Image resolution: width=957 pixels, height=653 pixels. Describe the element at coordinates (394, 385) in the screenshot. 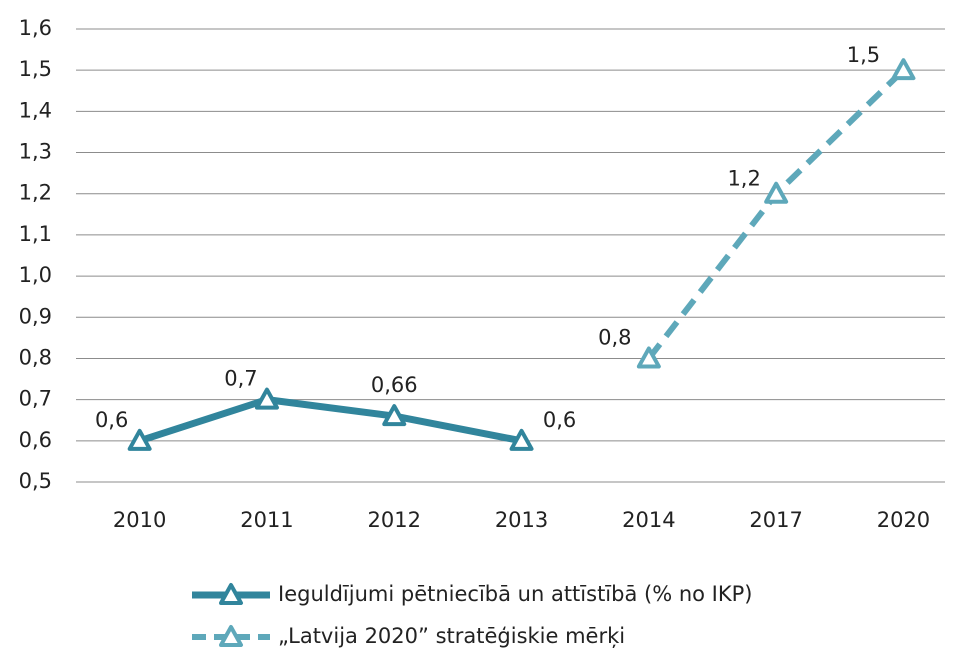

I see `value-label: 0,66` at that location.